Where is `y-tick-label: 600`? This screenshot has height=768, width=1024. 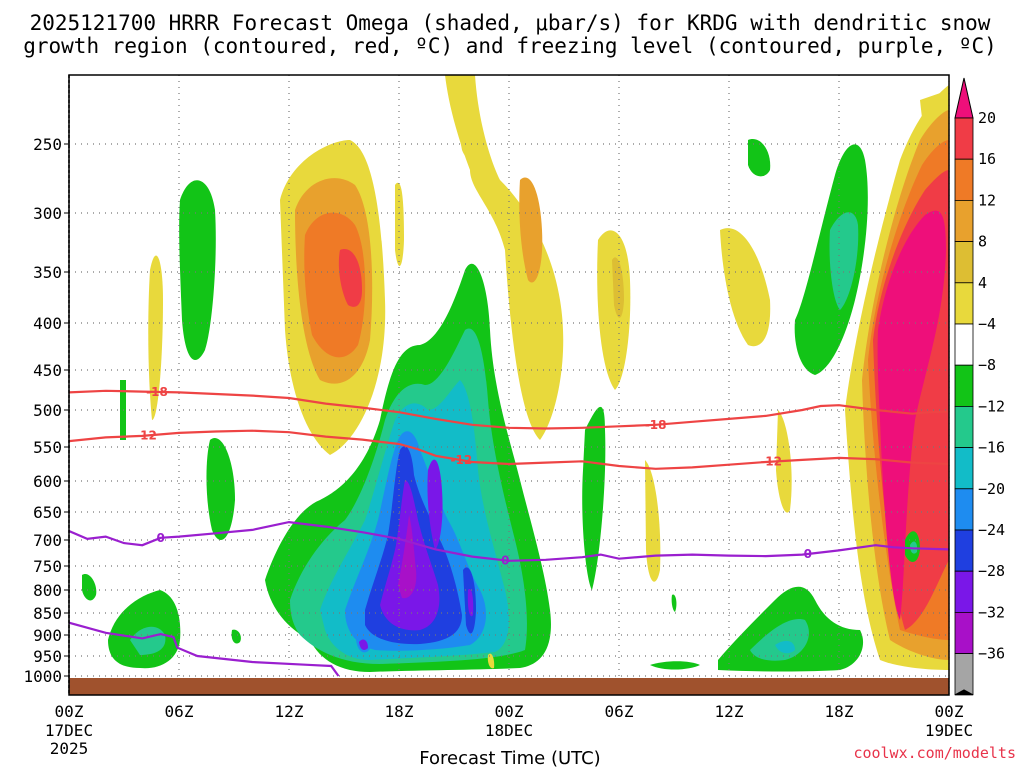
y-tick-label: 600 is located at coordinates (47, 481).